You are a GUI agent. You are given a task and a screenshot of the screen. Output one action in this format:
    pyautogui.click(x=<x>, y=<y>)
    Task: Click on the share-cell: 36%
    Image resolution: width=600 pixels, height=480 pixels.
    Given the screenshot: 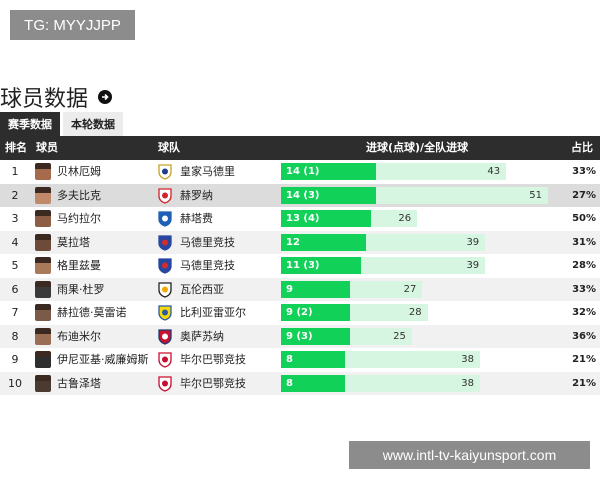 What is the action you would take?
    pyautogui.click(x=584, y=336)
    